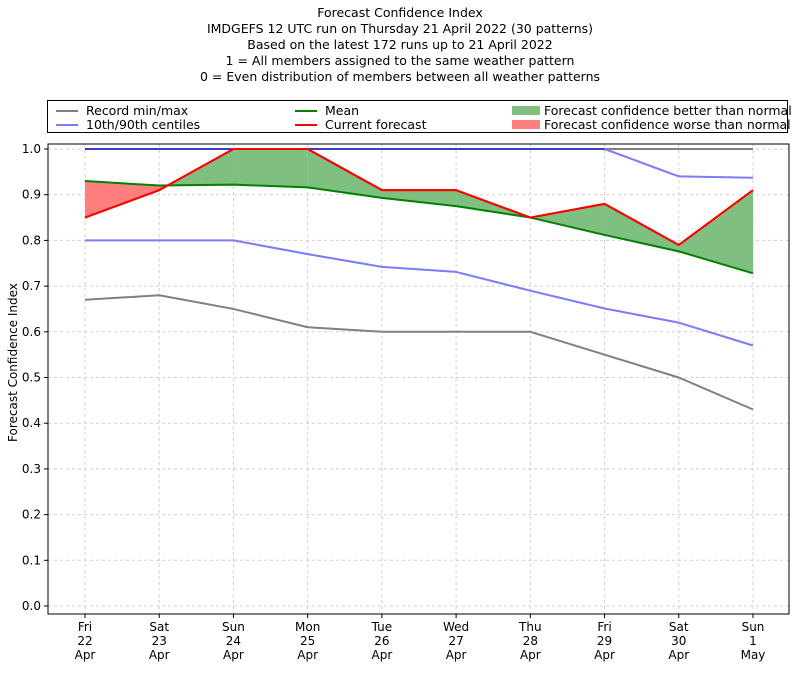 The height and width of the screenshot is (676, 800). Describe the element at coordinates (753, 655) in the screenshot. I see `x-tick-label: May` at that location.